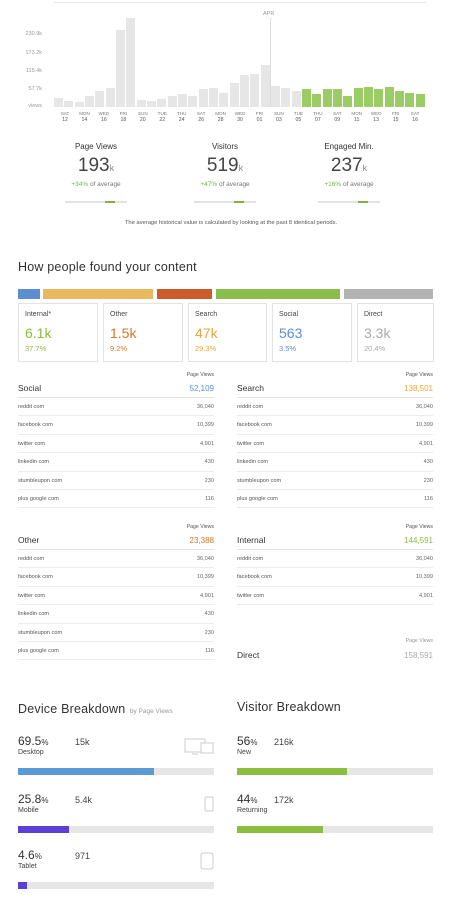 The image size is (462, 916). Describe the element at coordinates (333, 184) in the screenshot. I see `stat-pct: +16%` at that location.